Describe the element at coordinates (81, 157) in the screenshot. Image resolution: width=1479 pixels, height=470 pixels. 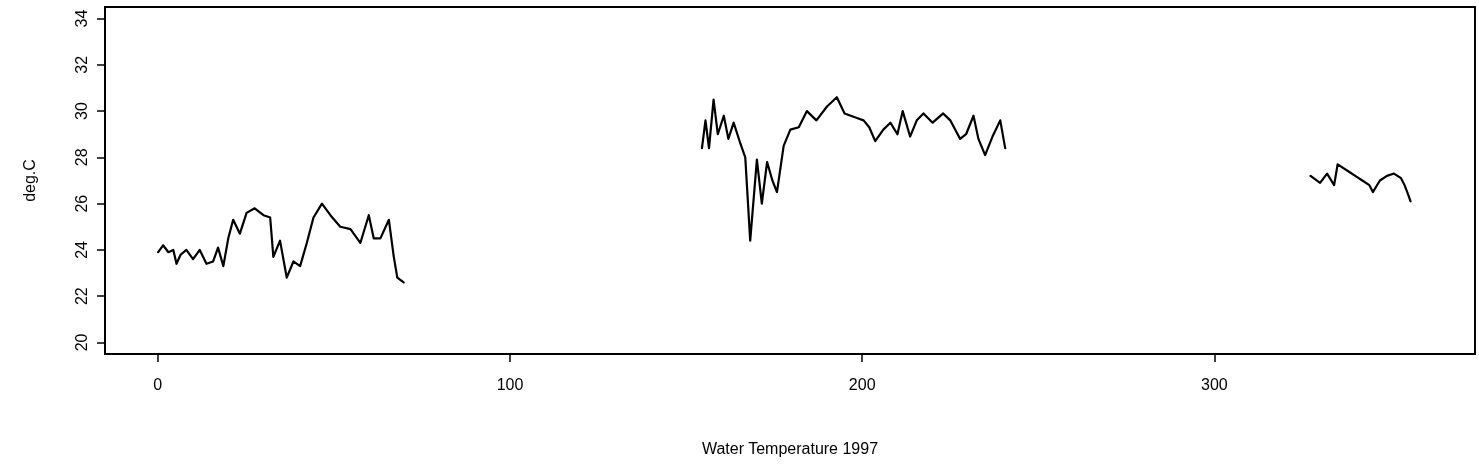
I see `y-tick-label: 28` at that location.